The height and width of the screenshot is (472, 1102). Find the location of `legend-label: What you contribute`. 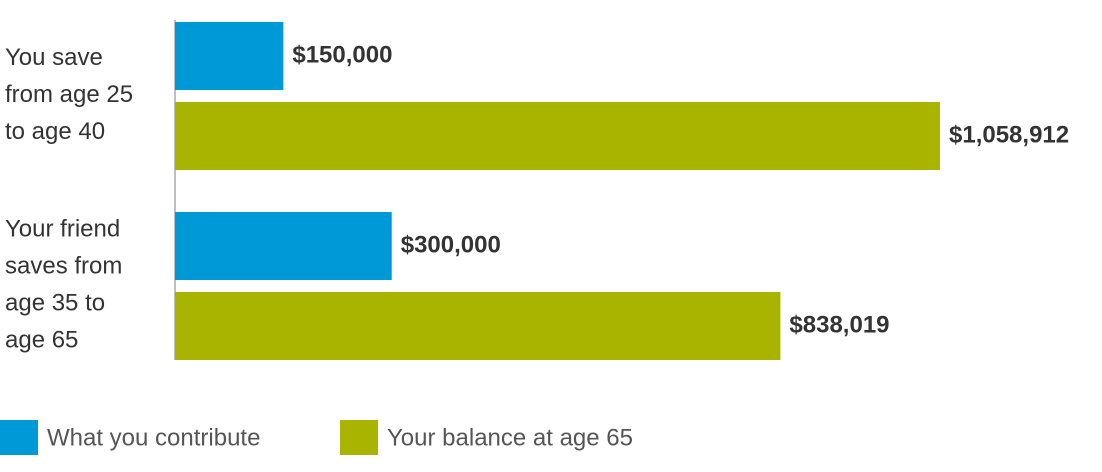

legend-label: What you contribute is located at coordinates (153, 437).